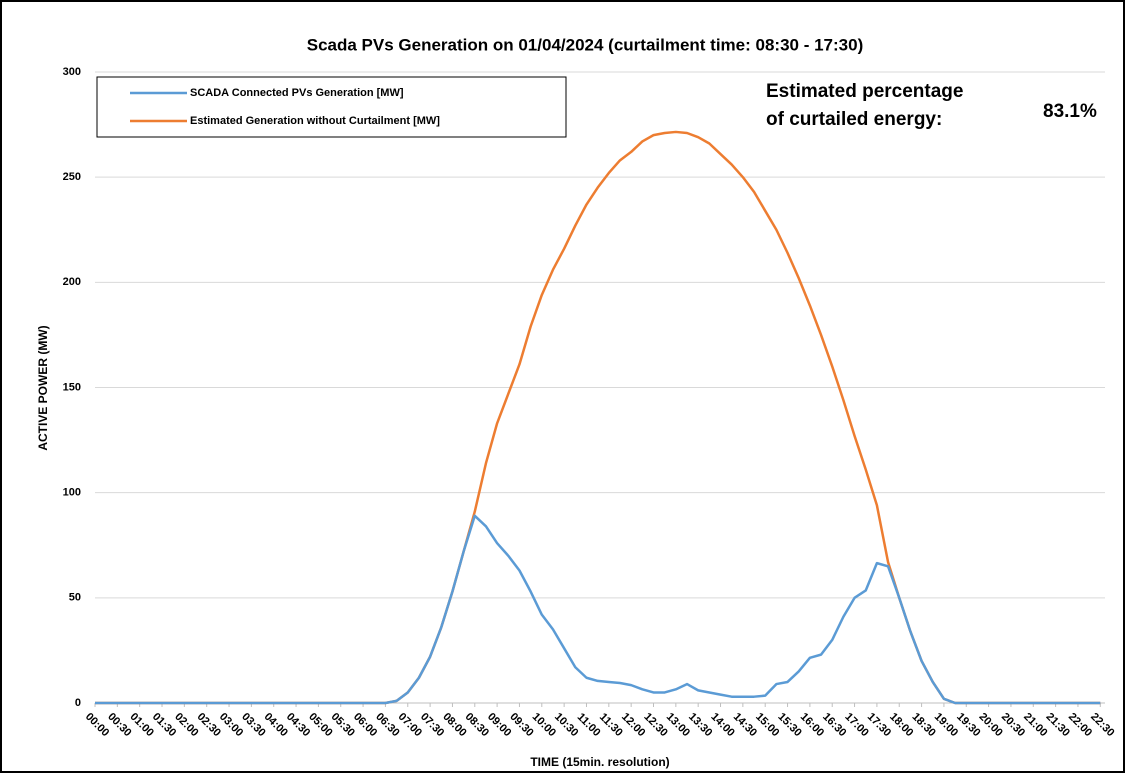 Image resolution: width=1125 pixels, height=773 pixels. What do you see at coordinates (864, 91) in the screenshot?
I see `annotation: Estimated percentage` at bounding box center [864, 91].